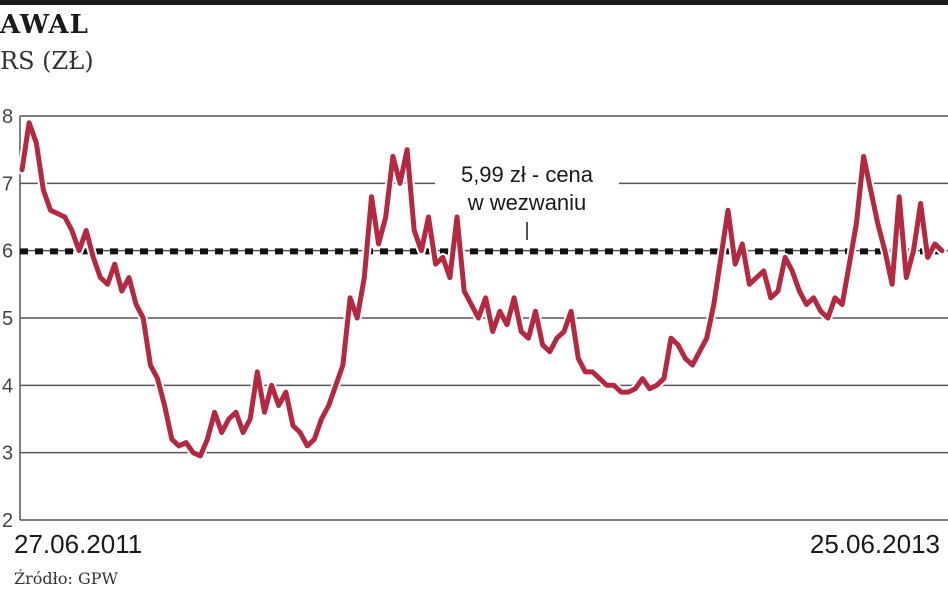 The width and height of the screenshot is (948, 593). What do you see at coordinates (7, 184) in the screenshot?
I see `y-tick-label: 7` at bounding box center [7, 184].